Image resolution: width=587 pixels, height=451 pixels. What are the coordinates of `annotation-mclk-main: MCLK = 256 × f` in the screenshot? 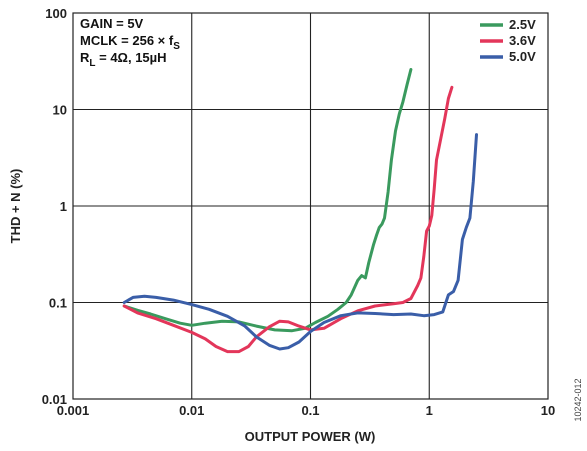 It's located at (127, 40).